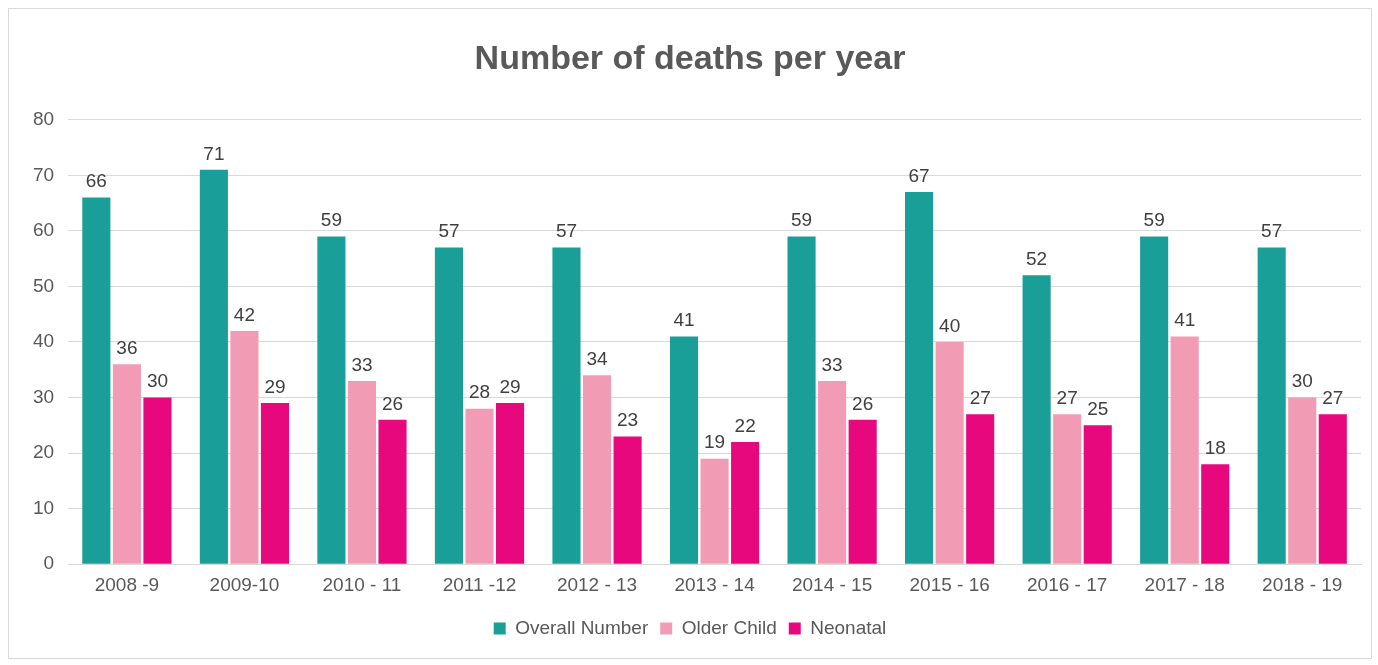  Describe the element at coordinates (244, 584) in the screenshot. I see `x-tick-label: 2009-10` at that location.